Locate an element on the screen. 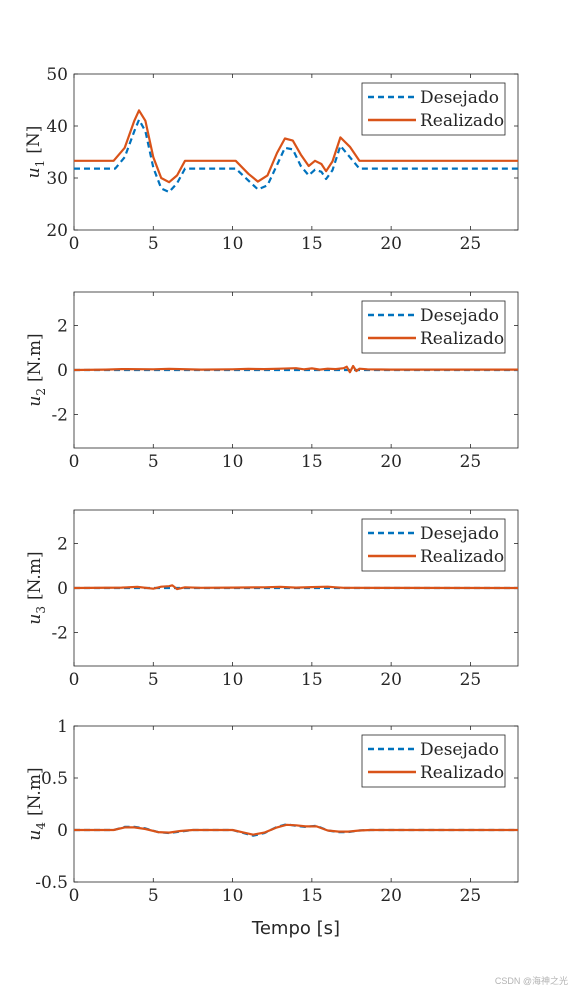  y-axis-label: u1 [N] is located at coordinates (35, 152).